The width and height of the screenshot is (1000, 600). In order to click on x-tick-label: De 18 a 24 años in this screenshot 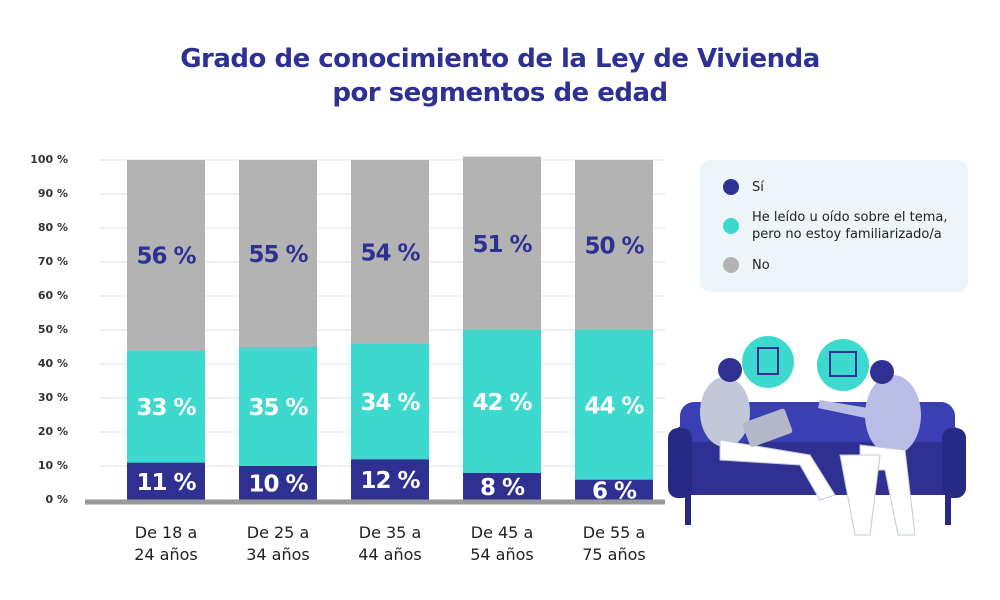, I will do `click(166, 543)`.